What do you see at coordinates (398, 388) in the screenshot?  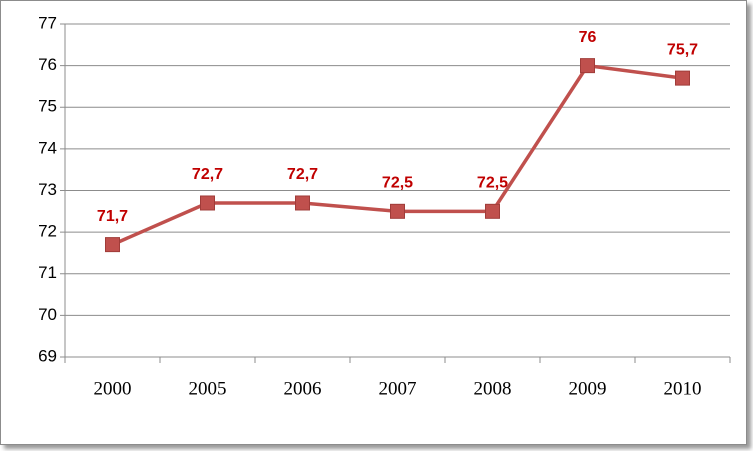 I see `x-tick-label: 2007` at bounding box center [398, 388].